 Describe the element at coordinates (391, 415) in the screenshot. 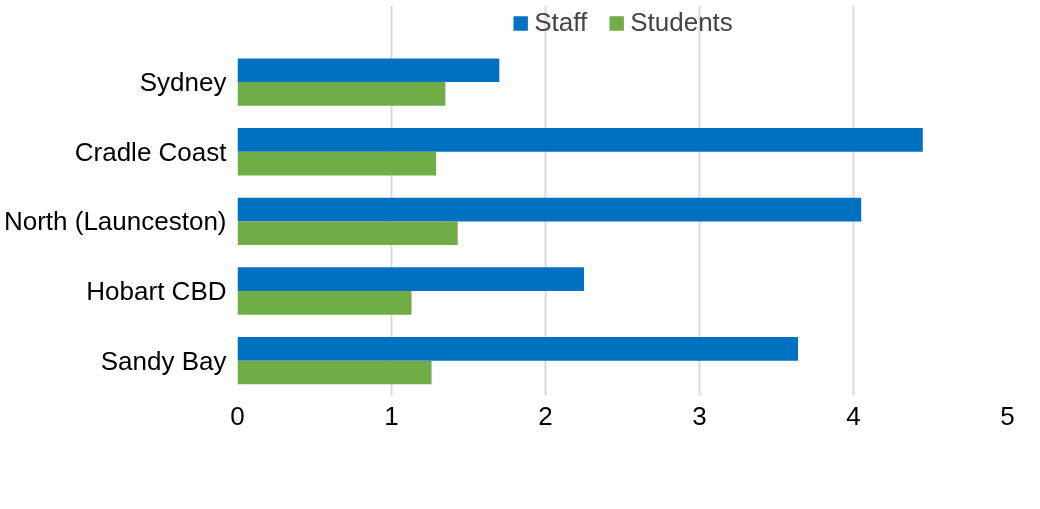

I see `x-tick-label: 1` at that location.